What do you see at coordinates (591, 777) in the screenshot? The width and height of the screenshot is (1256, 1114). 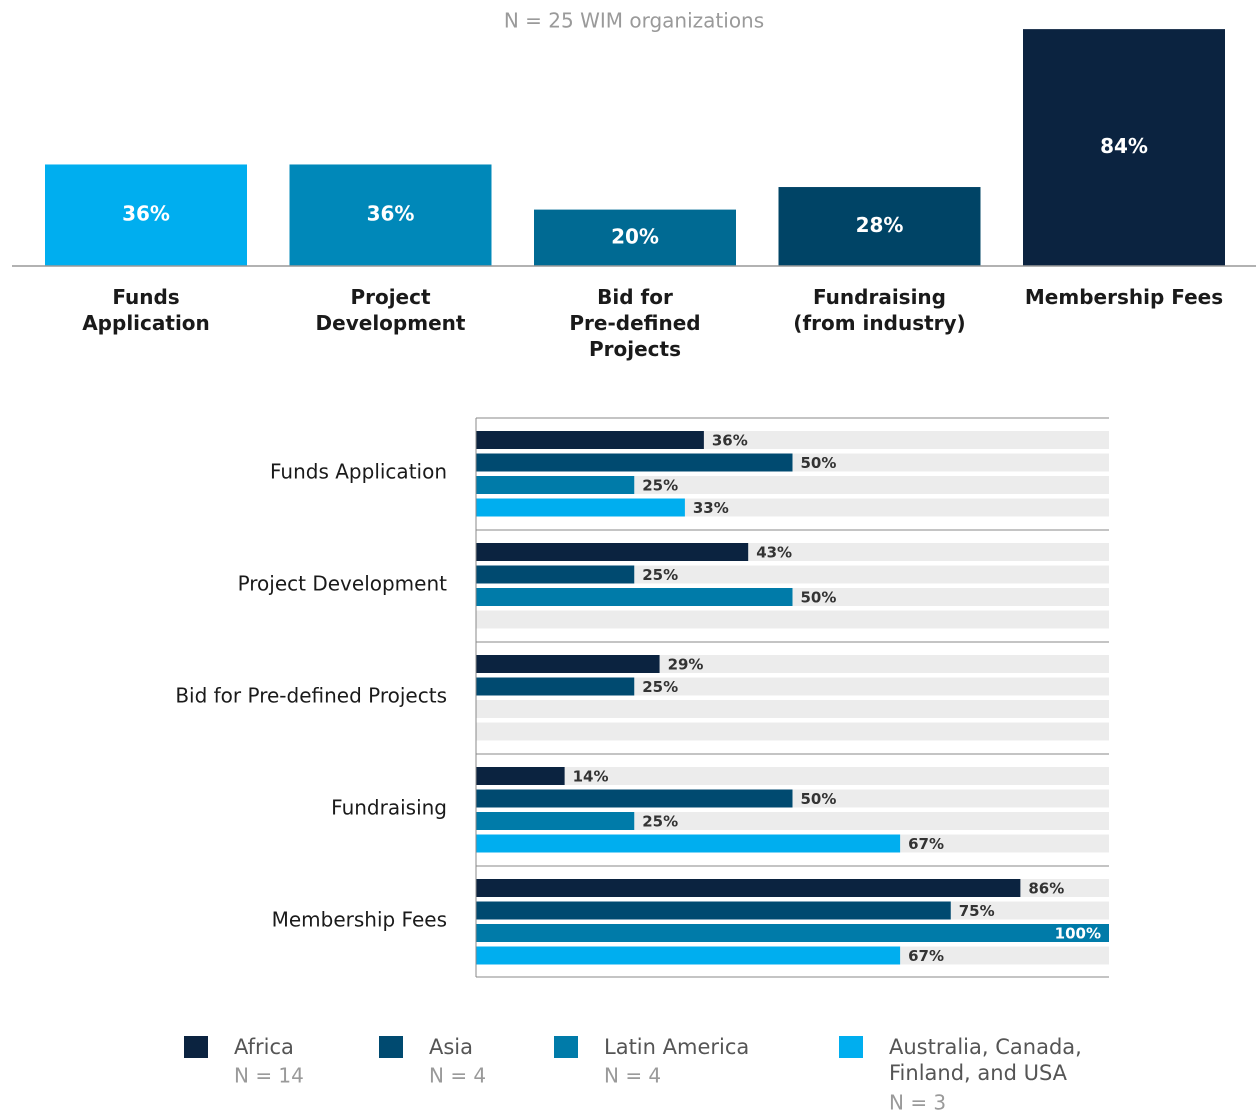 I see `value-label: 14%` at bounding box center [591, 777].